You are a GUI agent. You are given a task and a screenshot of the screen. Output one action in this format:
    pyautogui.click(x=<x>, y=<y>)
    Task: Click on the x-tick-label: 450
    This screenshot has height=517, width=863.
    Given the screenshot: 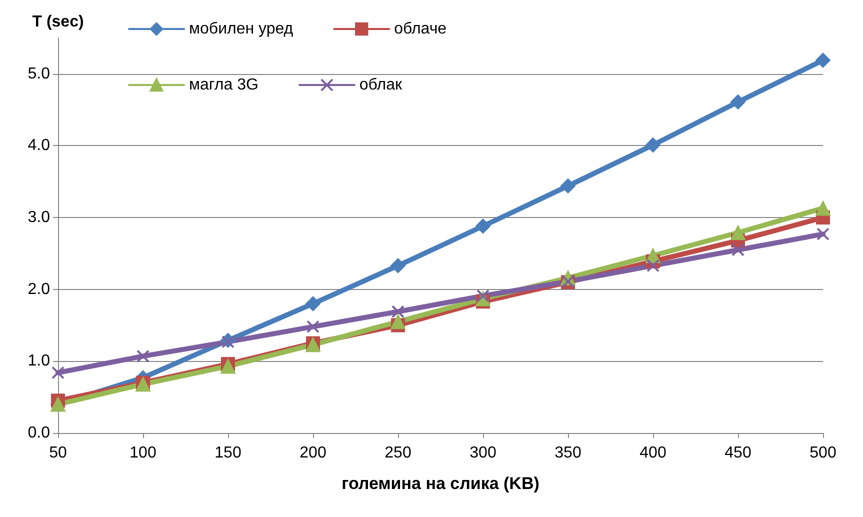 What is the action you would take?
    pyautogui.click(x=738, y=453)
    